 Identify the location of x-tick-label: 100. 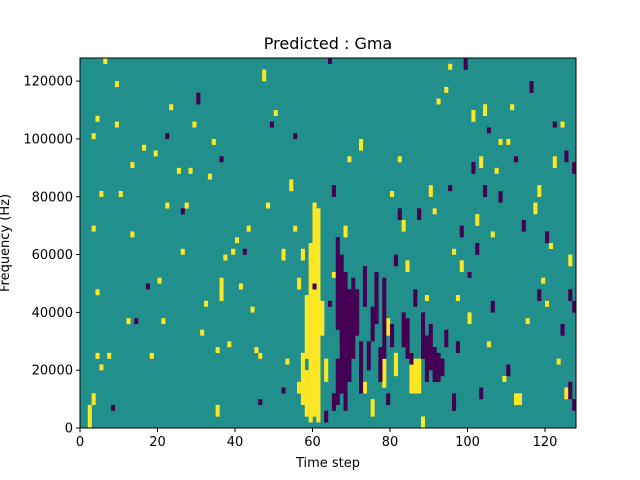
(467, 442).